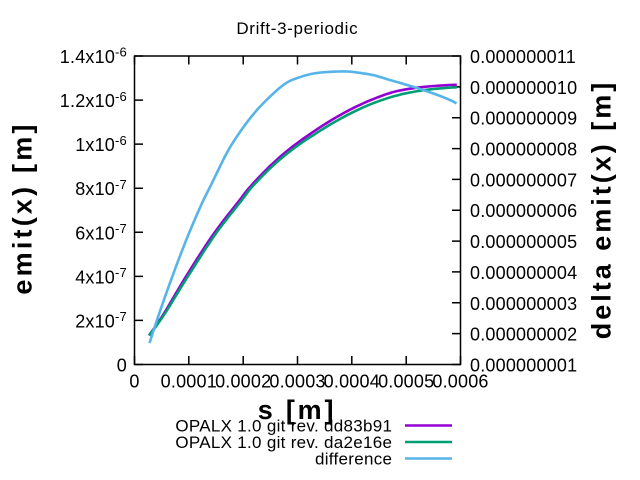  I want to click on svg-text: s [m], so click(297, 410).